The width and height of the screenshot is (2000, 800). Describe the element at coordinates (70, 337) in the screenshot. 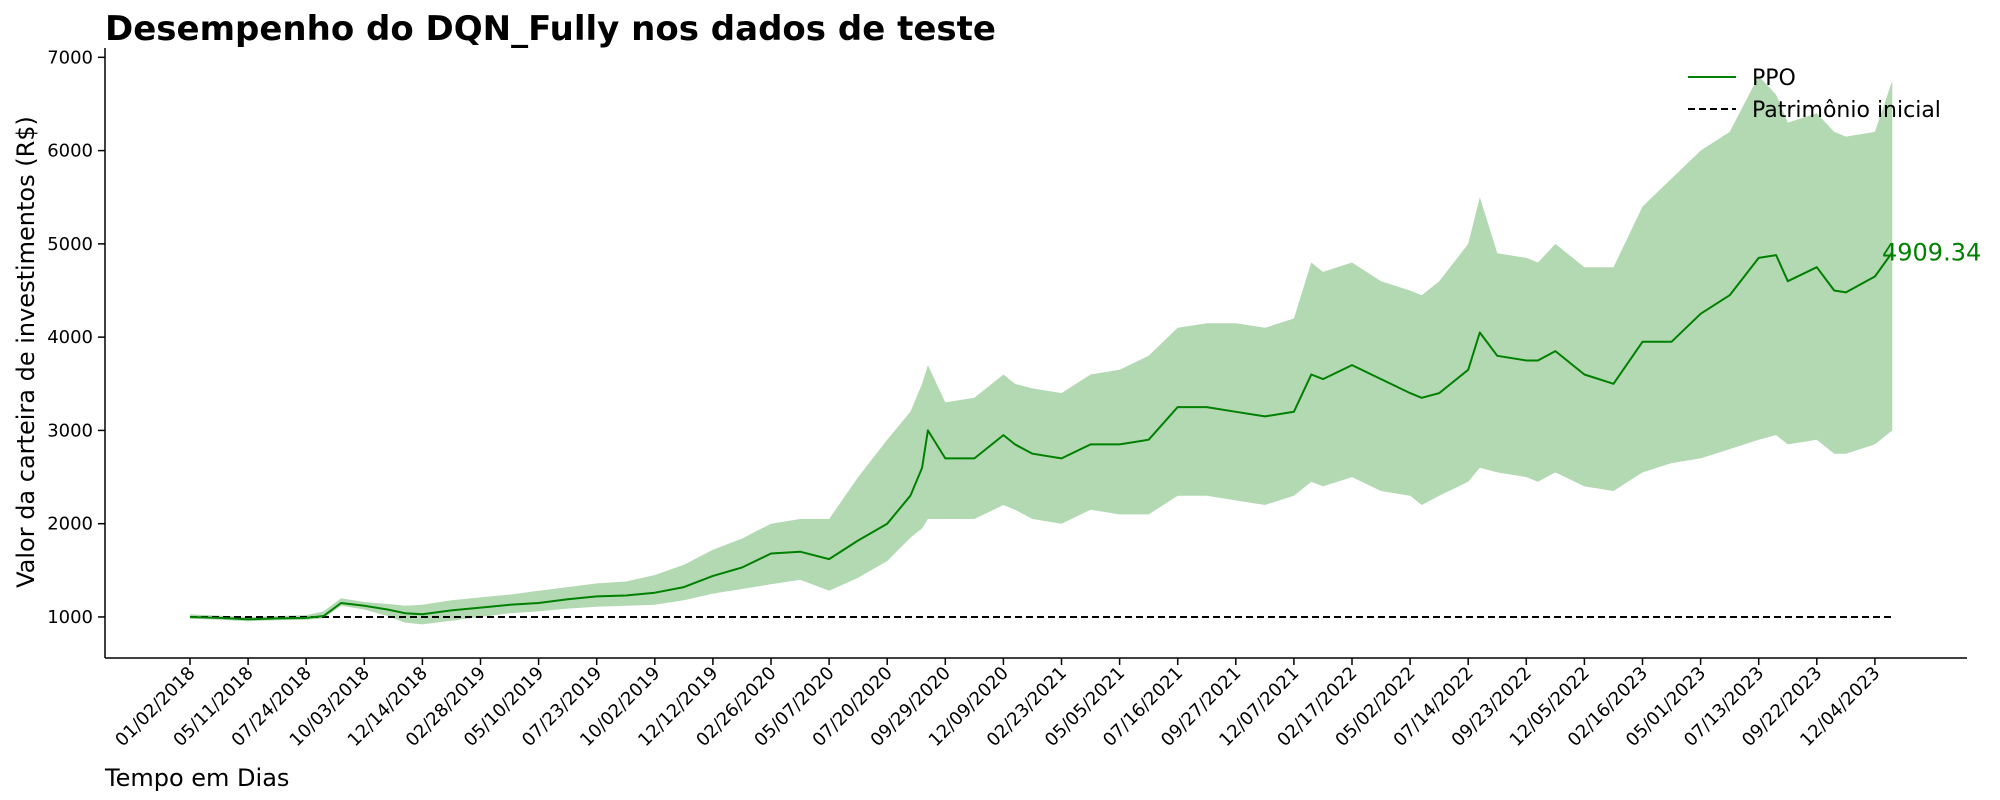

I see `y-tick-label: 4000` at that location.